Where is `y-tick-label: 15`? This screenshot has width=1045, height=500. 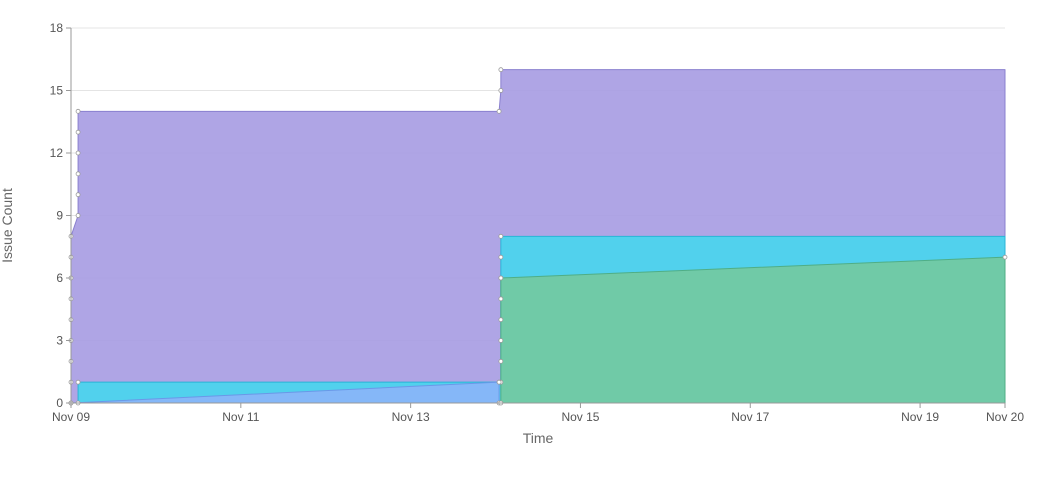
y-tick-label: 15 is located at coordinates (57, 91).